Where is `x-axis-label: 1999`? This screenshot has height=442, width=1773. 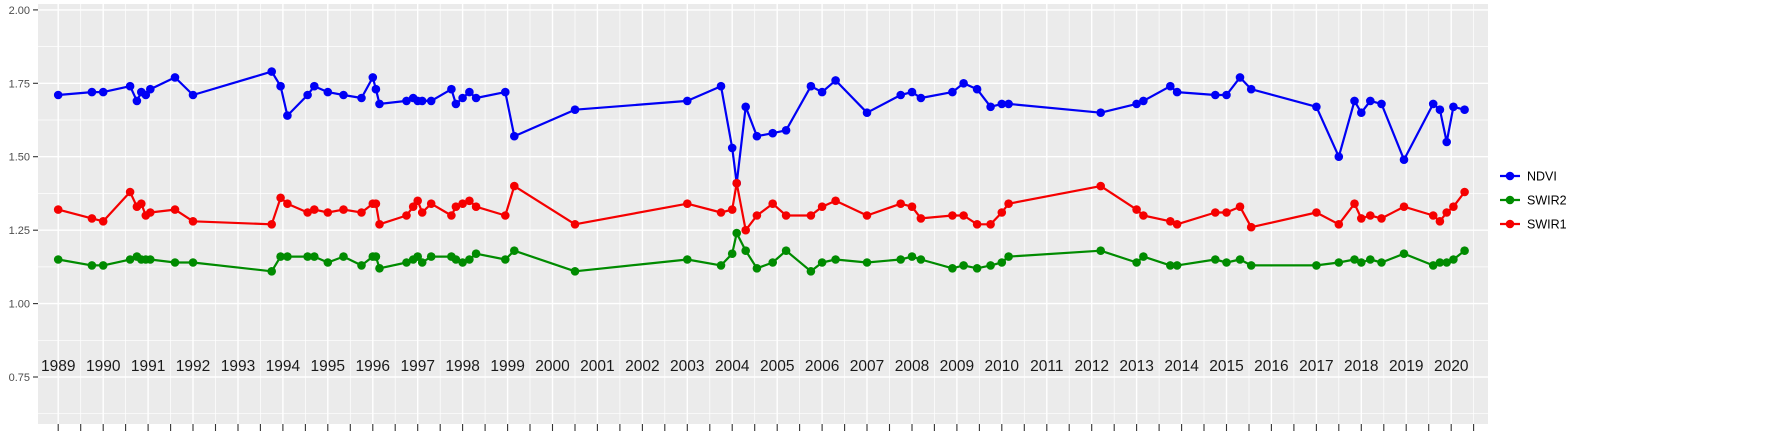 x-axis-label: 1999 is located at coordinates (507, 366).